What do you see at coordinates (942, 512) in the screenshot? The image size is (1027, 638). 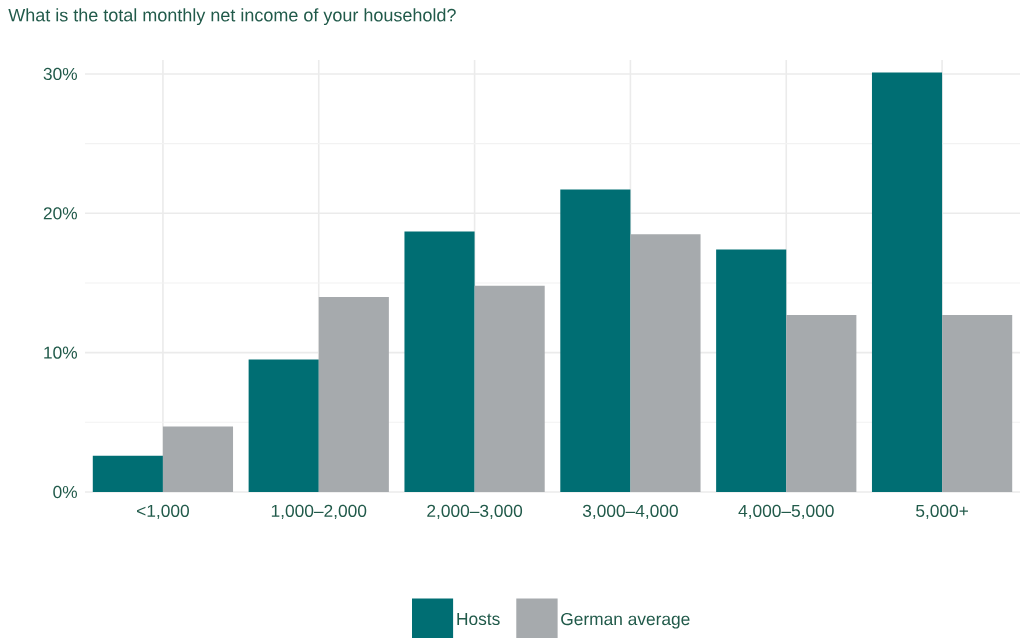 I see `x-tick-label: 5,000+` at bounding box center [942, 512].